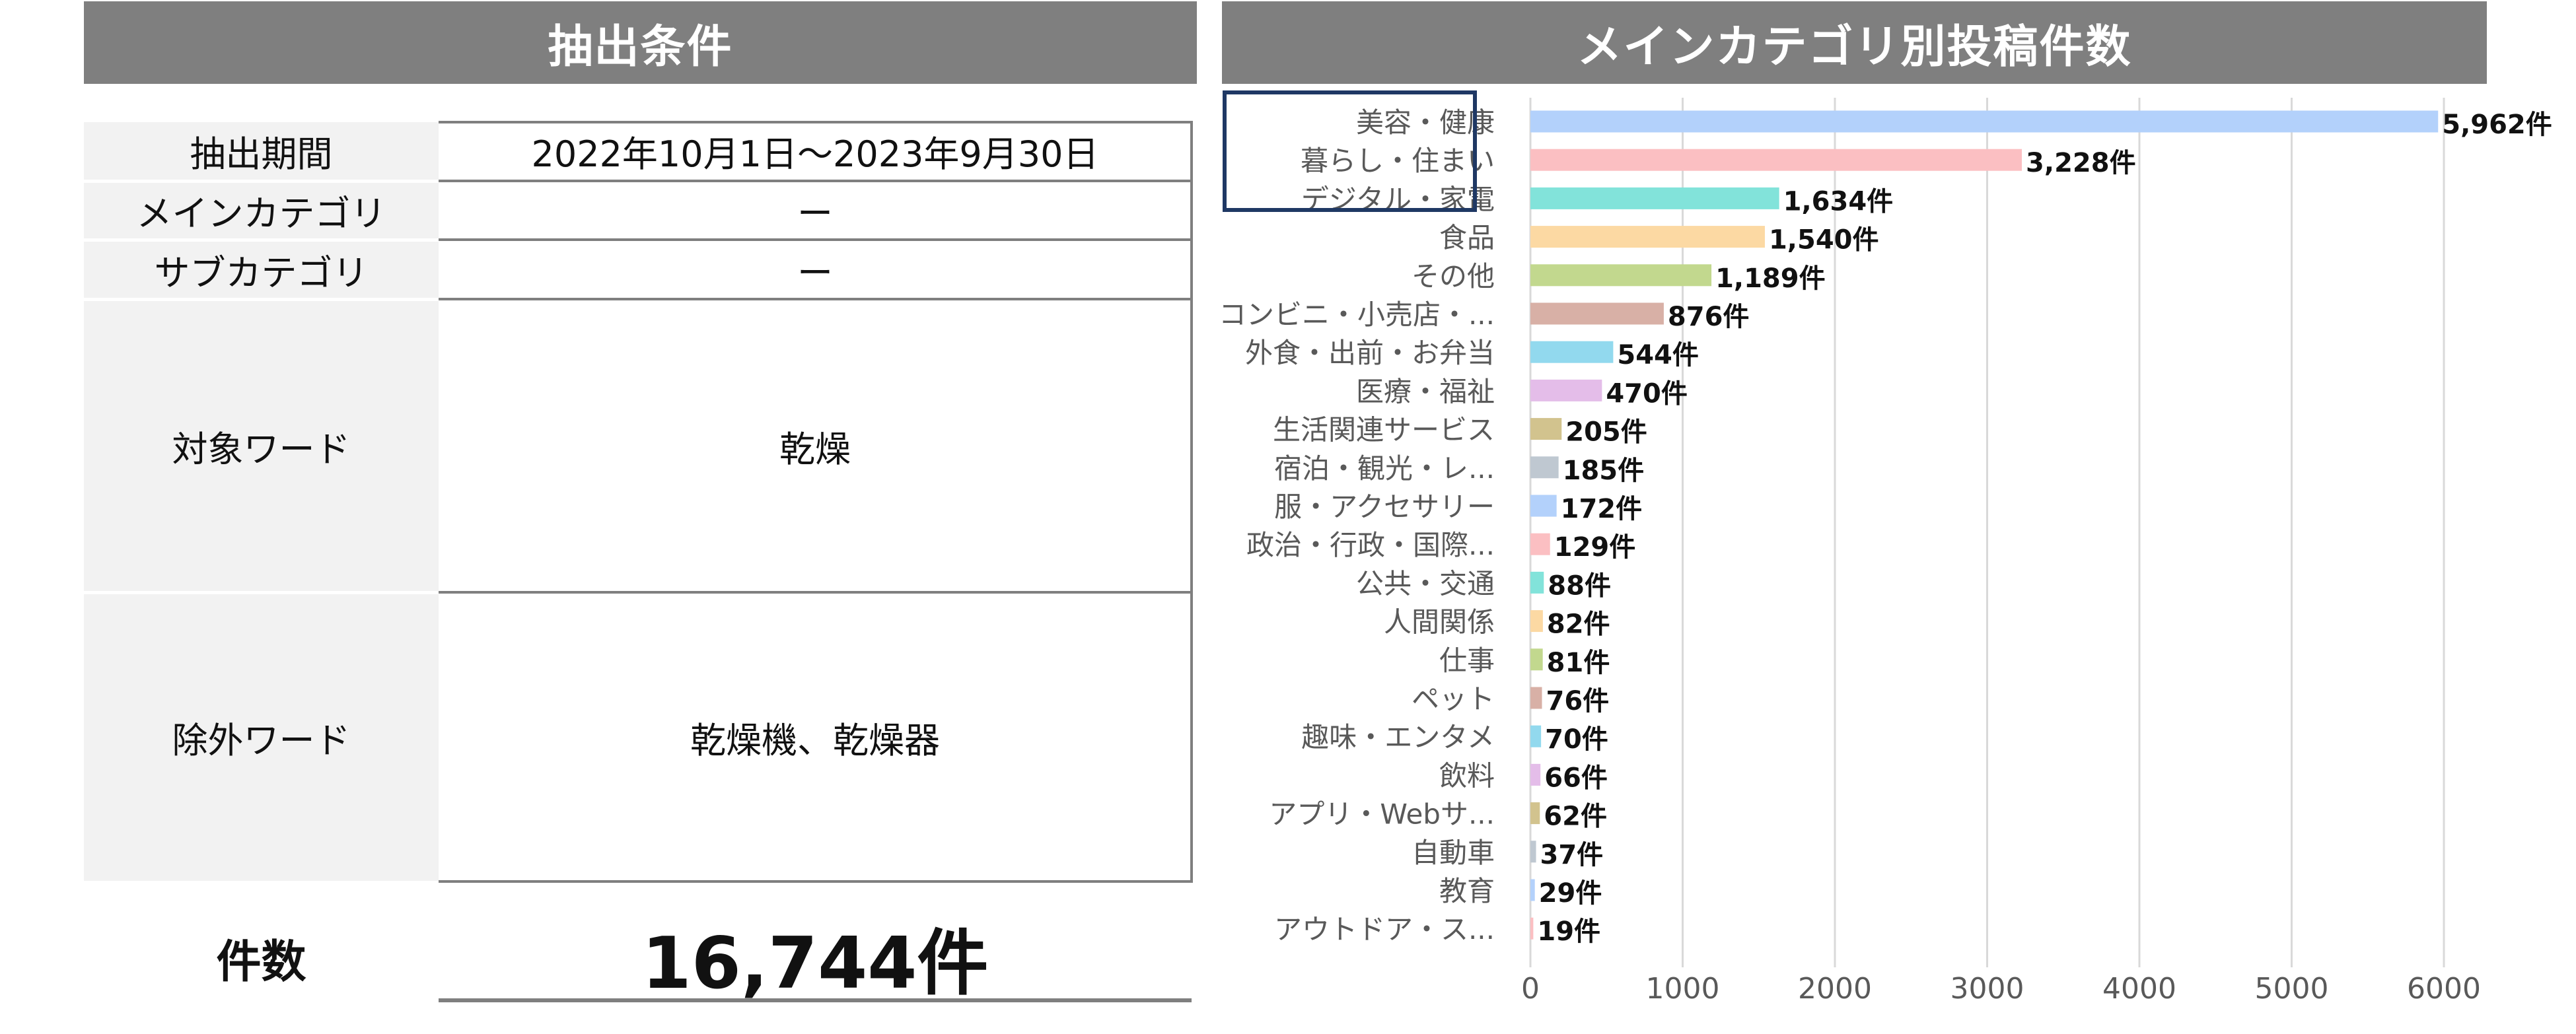 This screenshot has width=2576, height=1034. Describe the element at coordinates (1838, 201) in the screenshot. I see `value-label: 1,634件` at that location.